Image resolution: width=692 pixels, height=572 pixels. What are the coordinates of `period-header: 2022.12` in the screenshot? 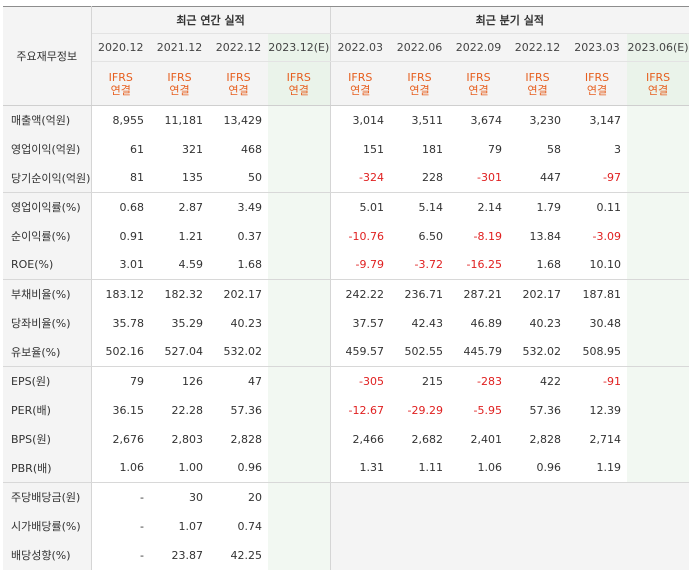 It's located at (238, 47).